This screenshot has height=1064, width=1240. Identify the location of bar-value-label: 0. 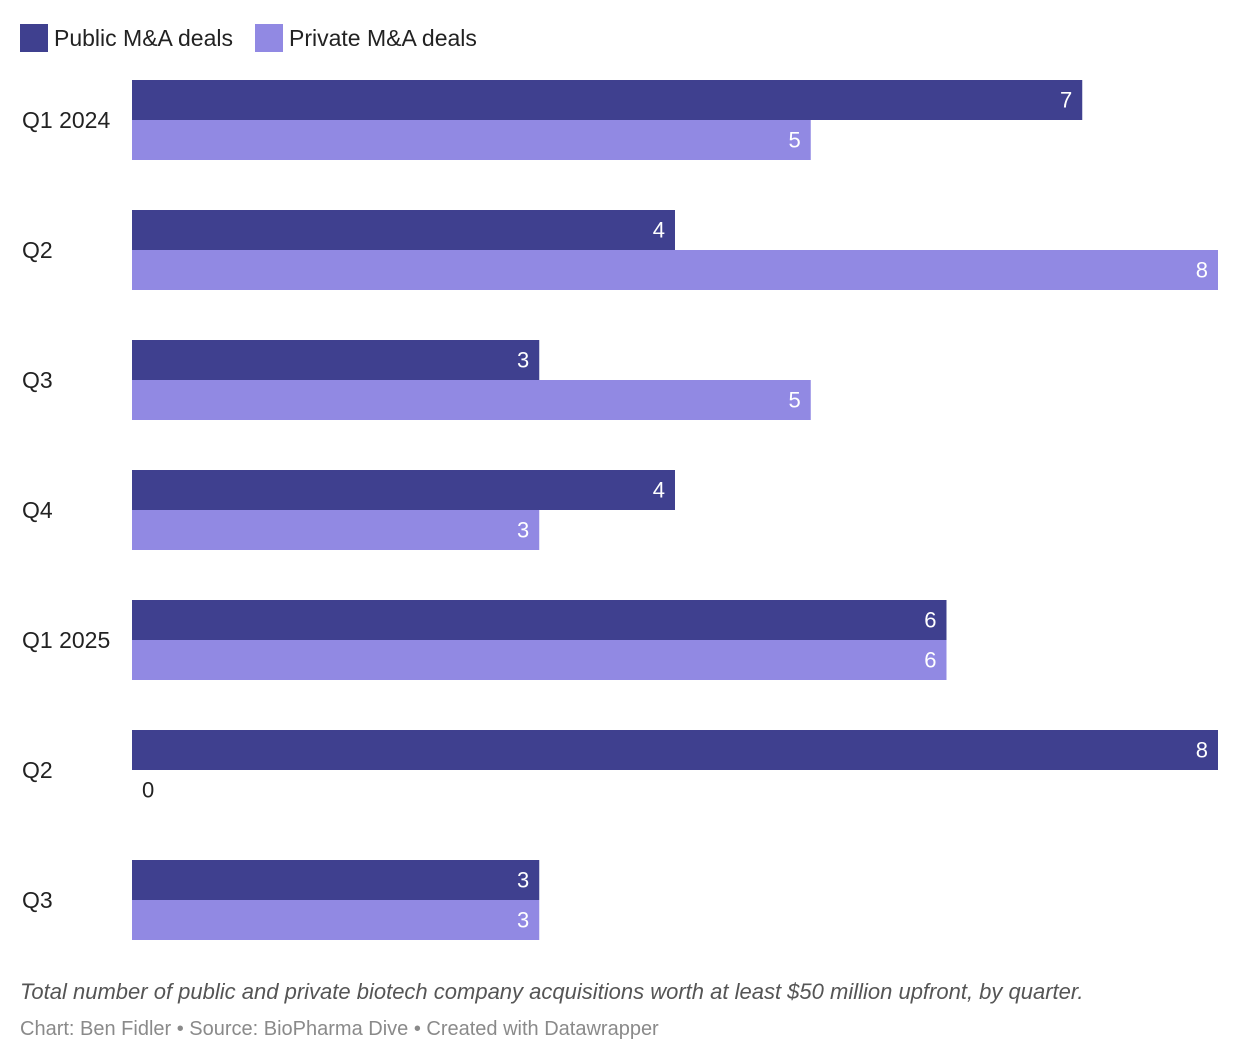
(148, 790).